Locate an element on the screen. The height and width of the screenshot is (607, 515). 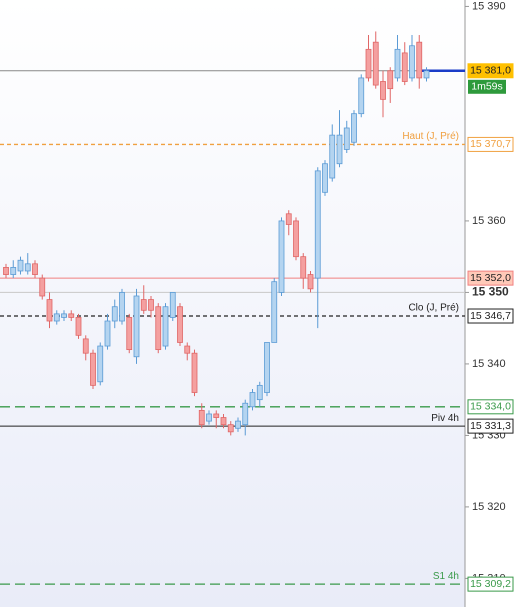
level-label: S1 4h is located at coordinates (446, 576).